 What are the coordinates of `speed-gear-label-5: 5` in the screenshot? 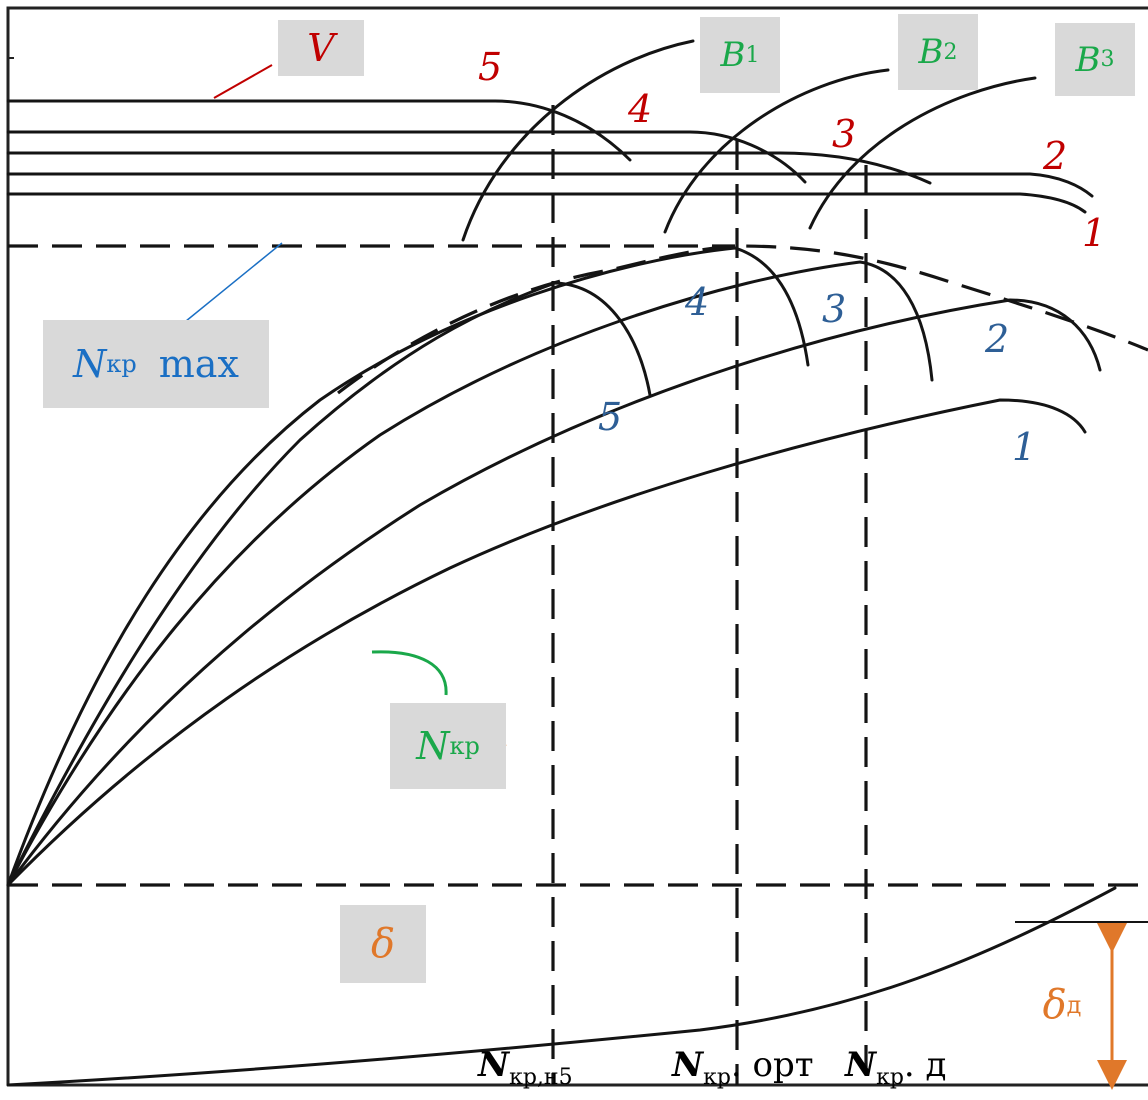 It's located at (490, 67).